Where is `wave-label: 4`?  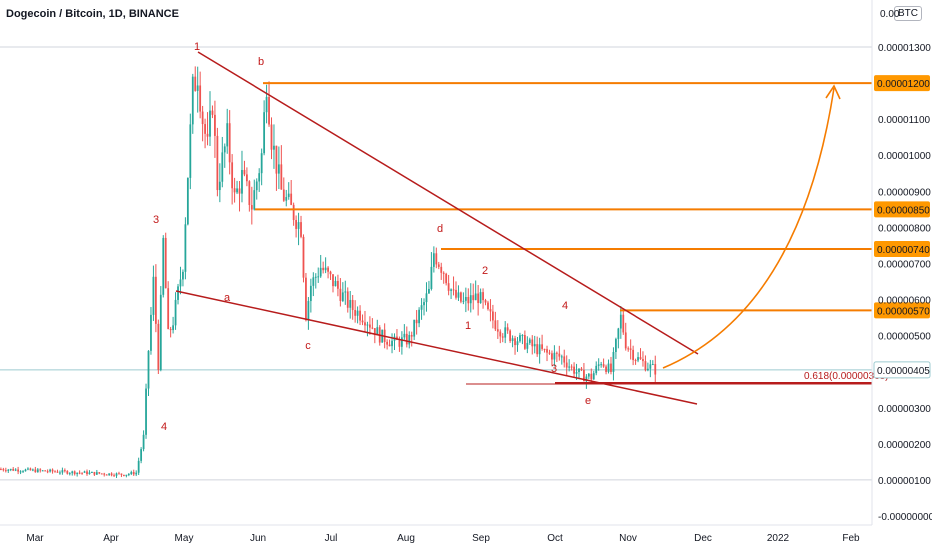
wave-label: 4 is located at coordinates (164, 427).